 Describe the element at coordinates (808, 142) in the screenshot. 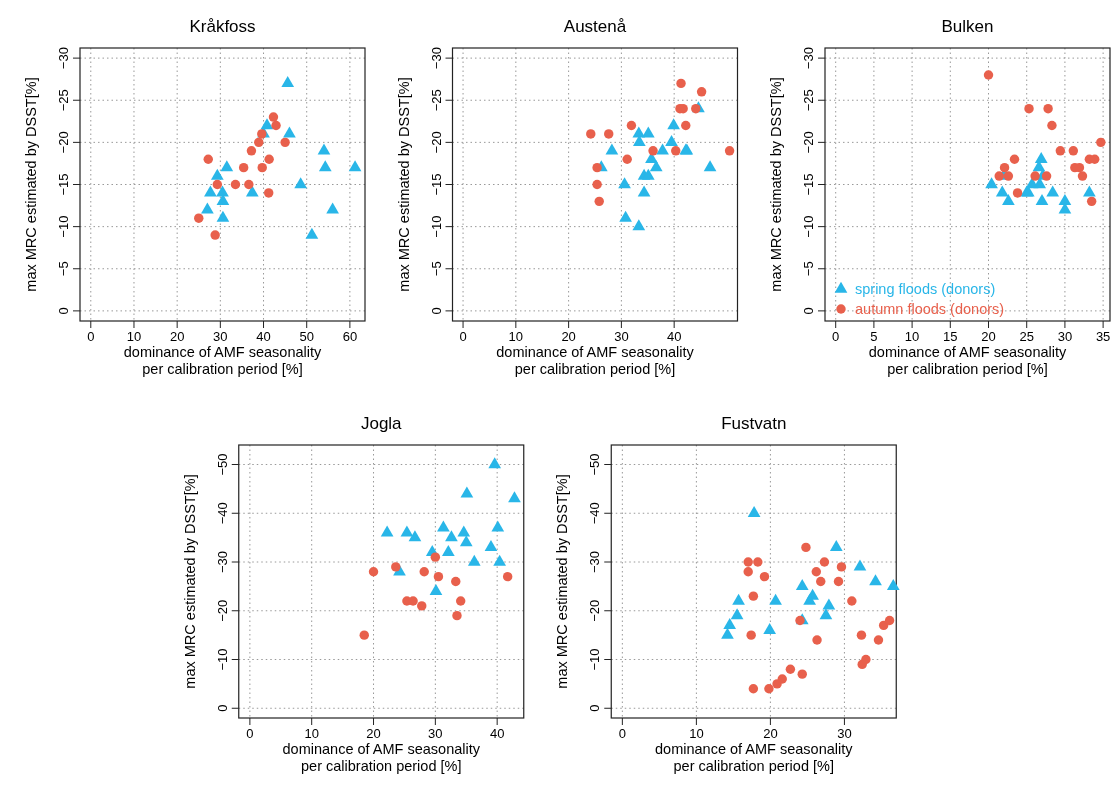

I see `y-tick-label: −20` at that location.